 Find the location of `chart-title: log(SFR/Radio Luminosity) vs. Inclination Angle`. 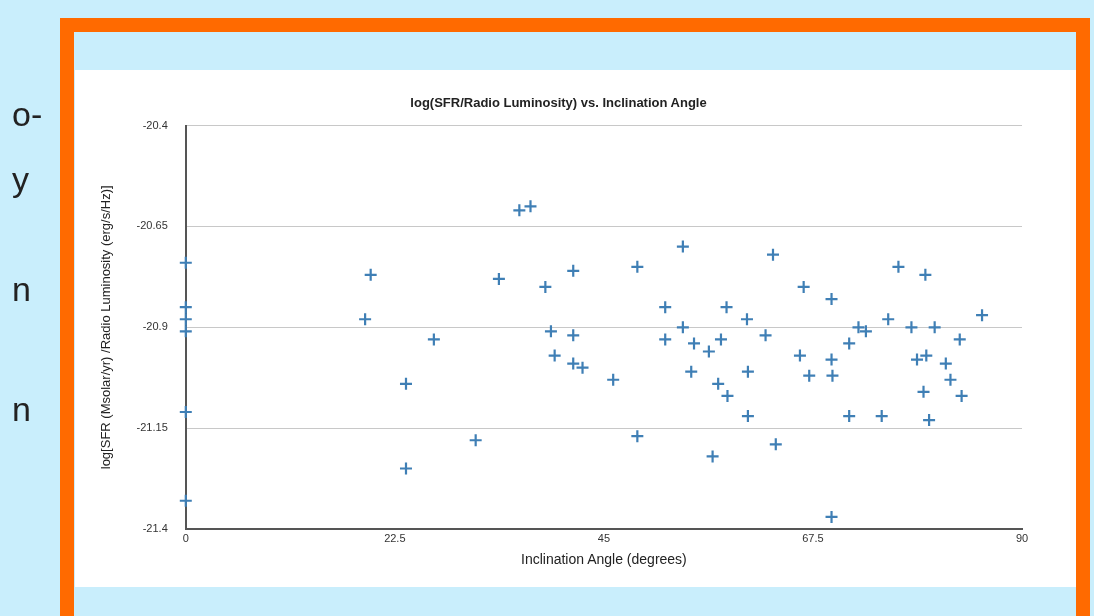

chart-title: log(SFR/Radio Luminosity) vs. Inclination Angle is located at coordinates (558, 103).